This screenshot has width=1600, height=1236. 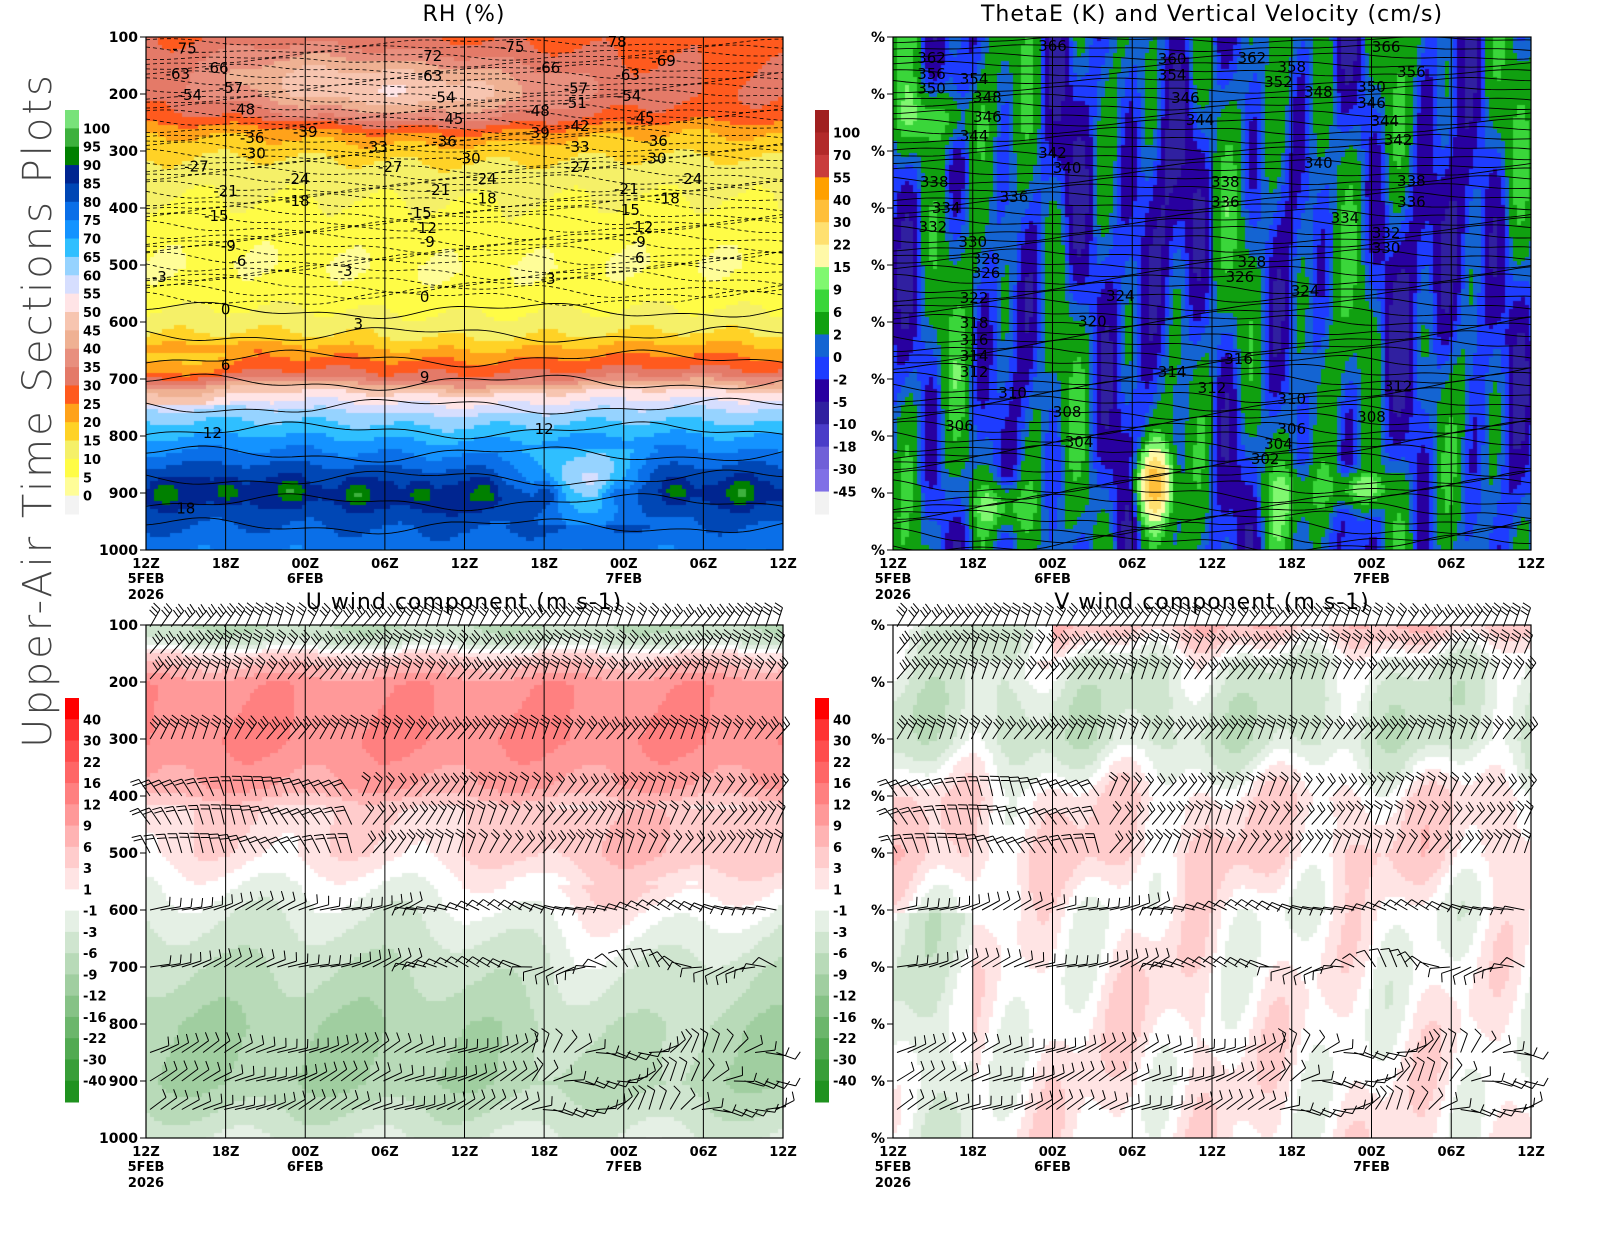 What do you see at coordinates (626, 189) in the screenshot?
I see `contour-label: -21` at bounding box center [626, 189].